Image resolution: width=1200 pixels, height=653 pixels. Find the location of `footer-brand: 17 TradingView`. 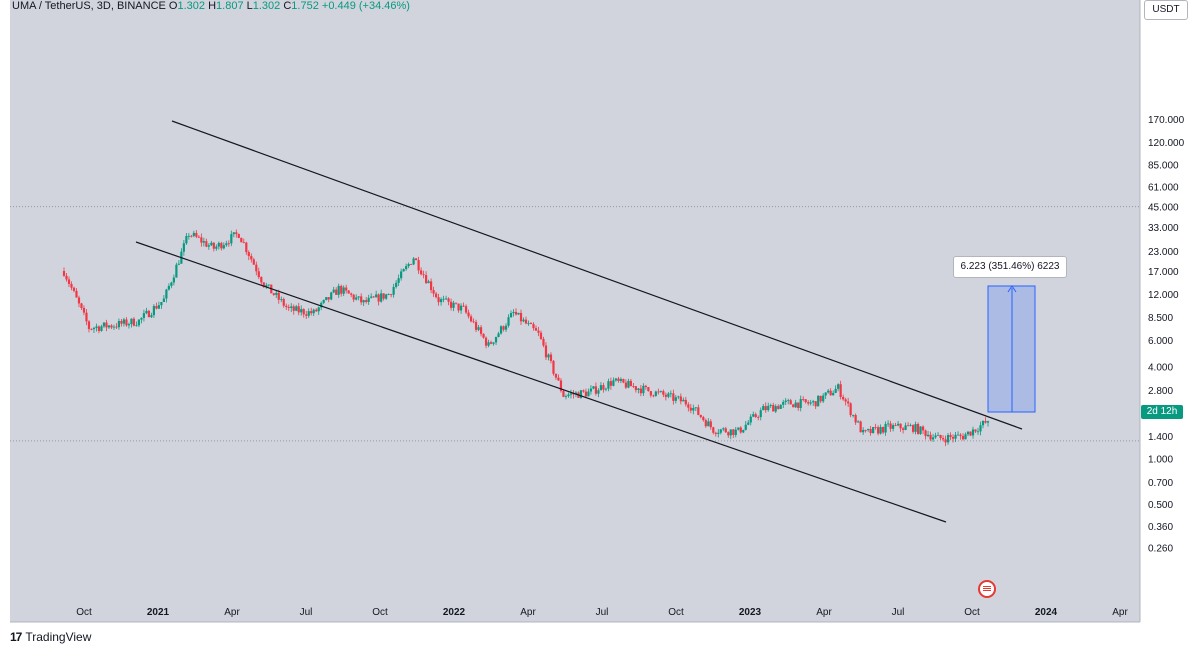

footer-brand: 17 TradingView is located at coordinates (50, 637).